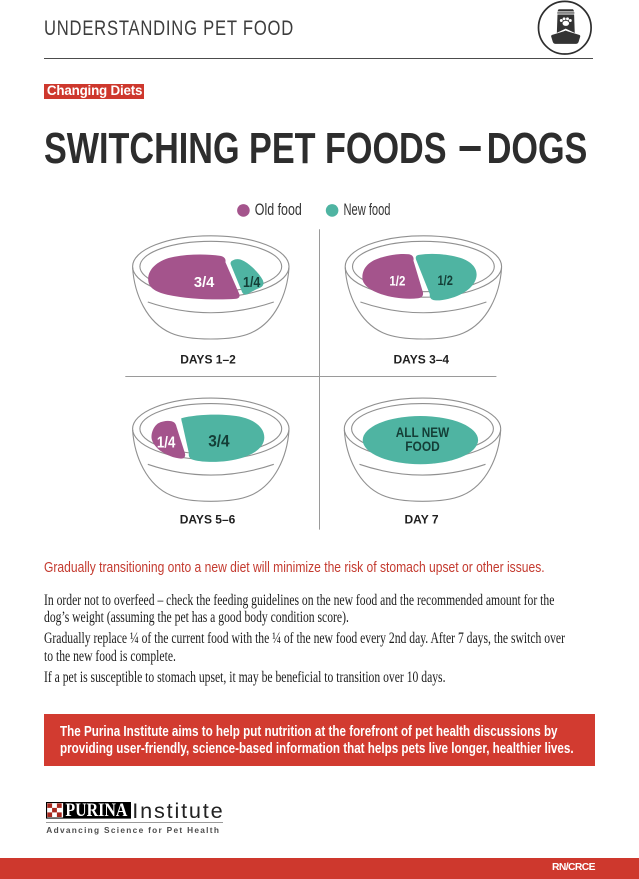 Image resolution: width=639 pixels, height=879 pixels. Describe the element at coordinates (278, 210) in the screenshot. I see `svg-text: Old food` at that location.